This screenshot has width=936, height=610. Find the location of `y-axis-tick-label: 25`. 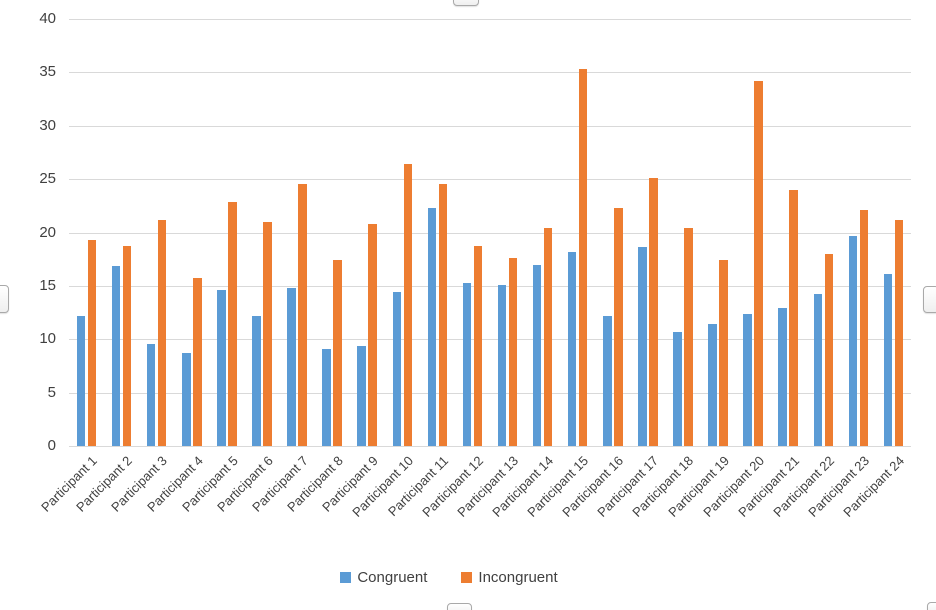

y-axis-tick-label: 25 is located at coordinates (47, 179).